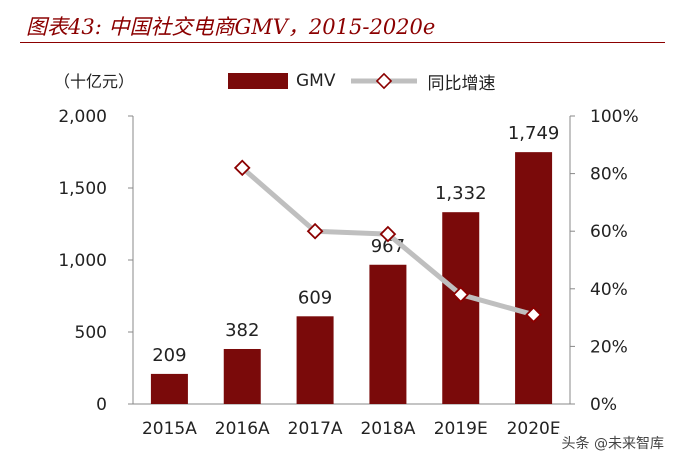  What do you see at coordinates (91, 333) in the screenshot?
I see `y-tick-label: 500` at bounding box center [91, 333].